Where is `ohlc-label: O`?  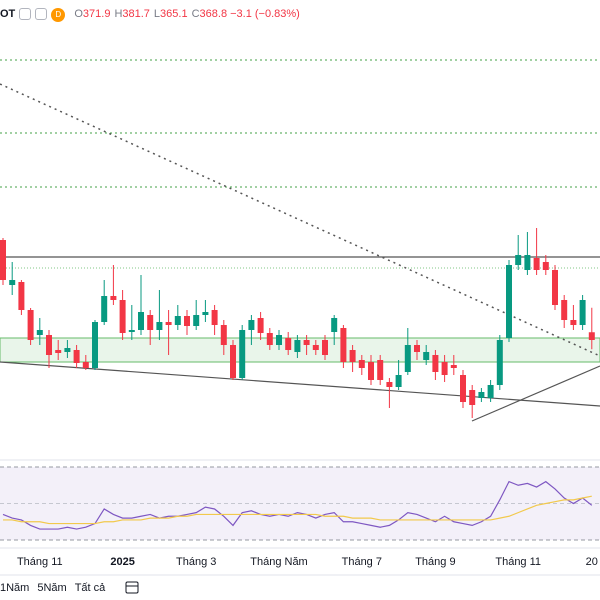
ohlc-label: O is located at coordinates (78, 14).